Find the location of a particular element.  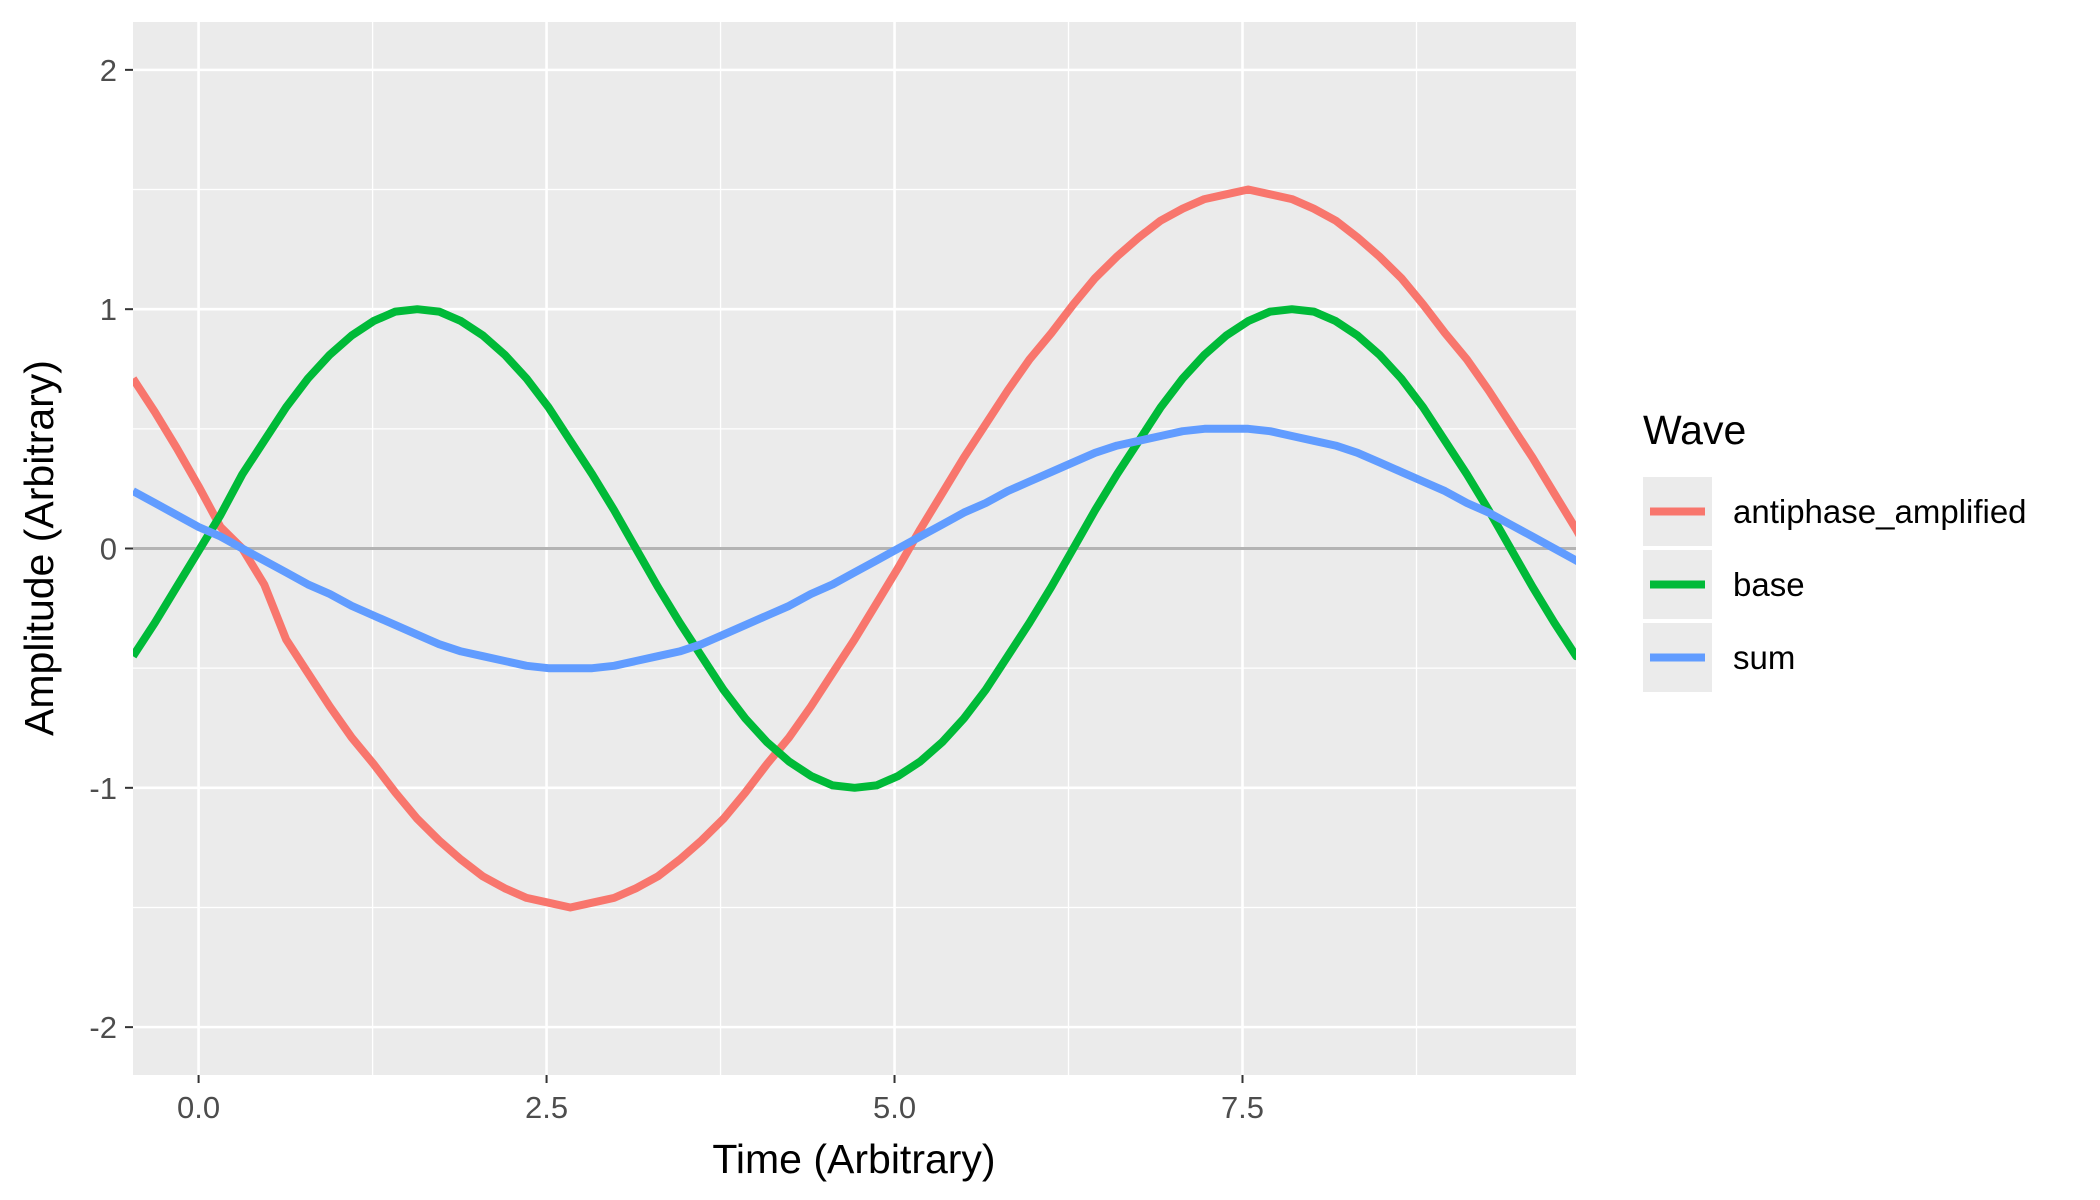

y-tick-label: 0 is located at coordinates (108, 549).